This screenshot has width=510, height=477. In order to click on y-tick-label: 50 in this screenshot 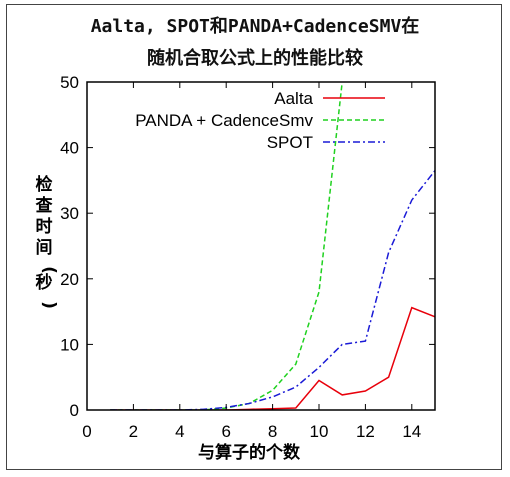, I will do `click(69, 82)`.